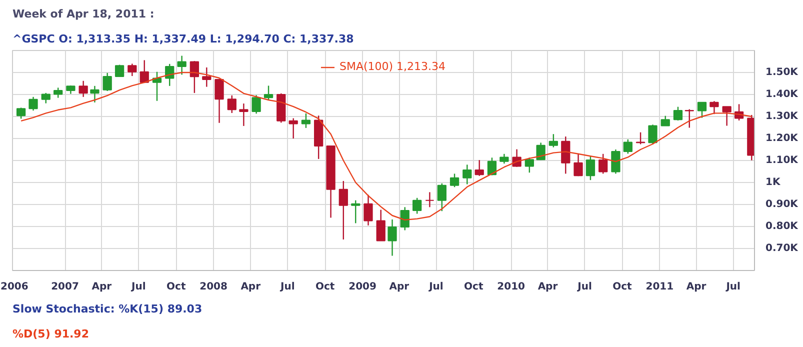 This screenshot has height=347, width=803. What do you see at coordinates (392, 66) in the screenshot?
I see `legend-label: SMA(100) 1,213.34` at bounding box center [392, 66].